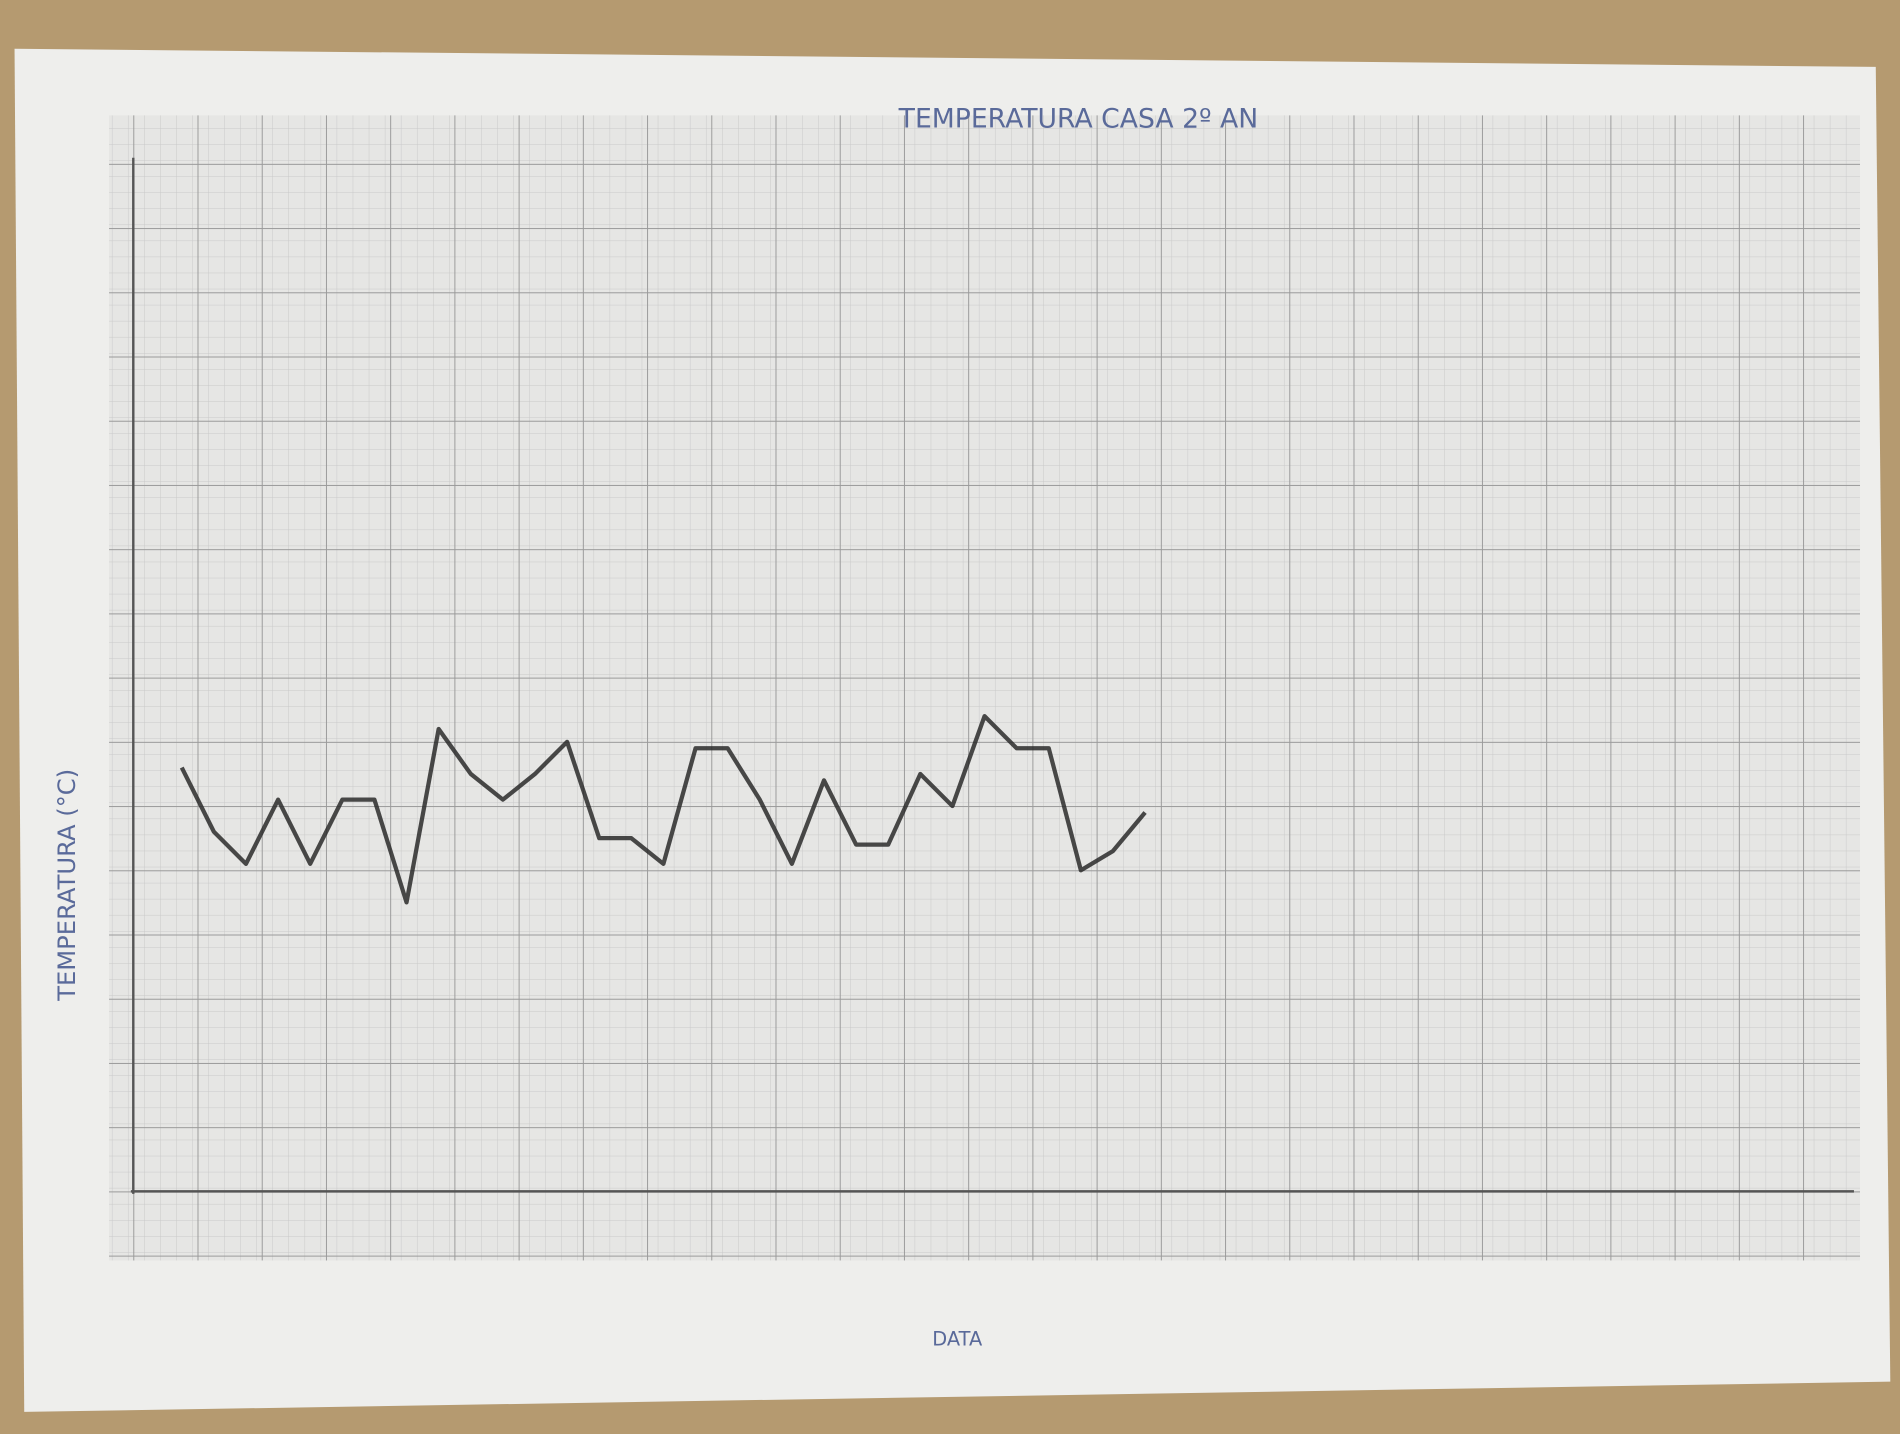 This screenshot has width=1900, height=1434. I want to click on y-axis-label: TEMPERATURA (°C), so click(67, 885).